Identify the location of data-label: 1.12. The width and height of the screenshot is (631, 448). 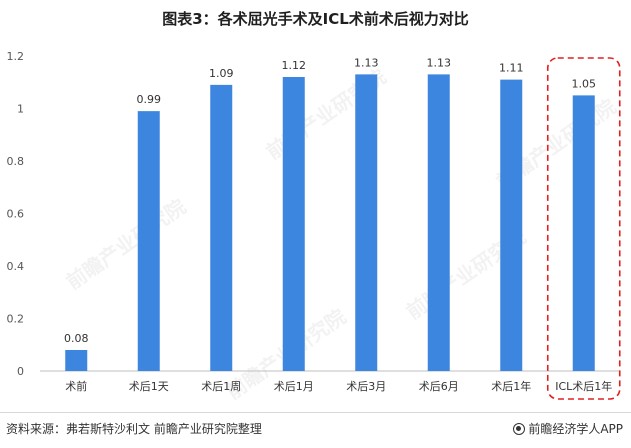
(294, 65).